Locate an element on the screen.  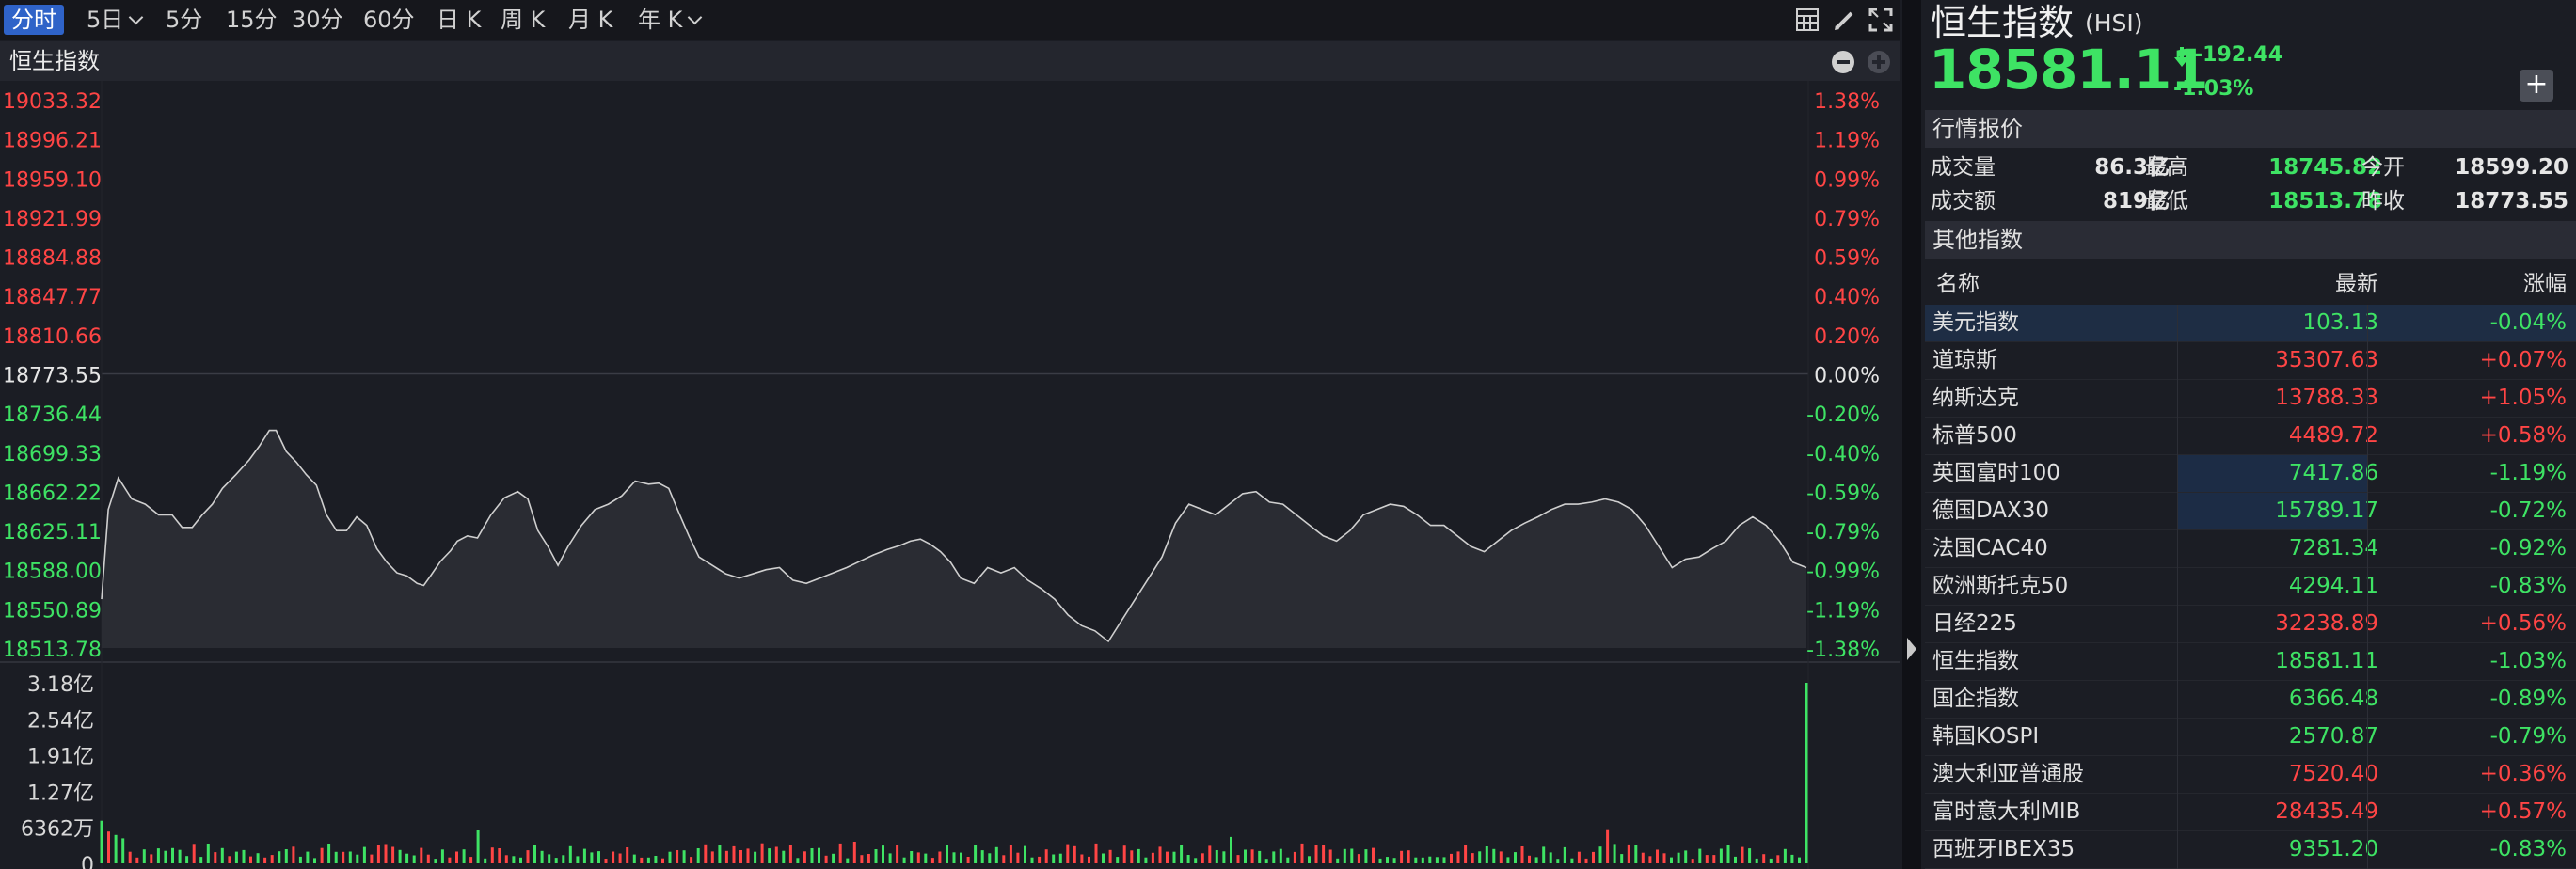
period-tab-label: 年 K is located at coordinates (660, 20).